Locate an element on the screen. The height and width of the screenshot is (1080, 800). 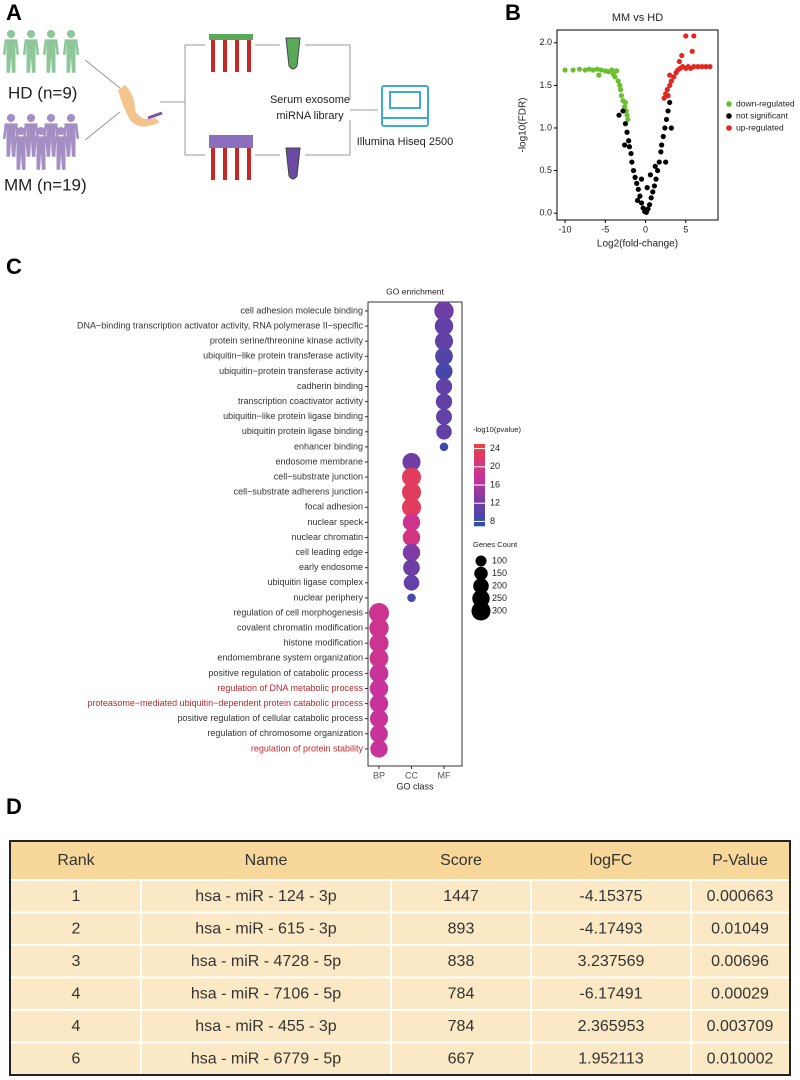
term-label: regulation of protein stability is located at coordinates (307, 748).